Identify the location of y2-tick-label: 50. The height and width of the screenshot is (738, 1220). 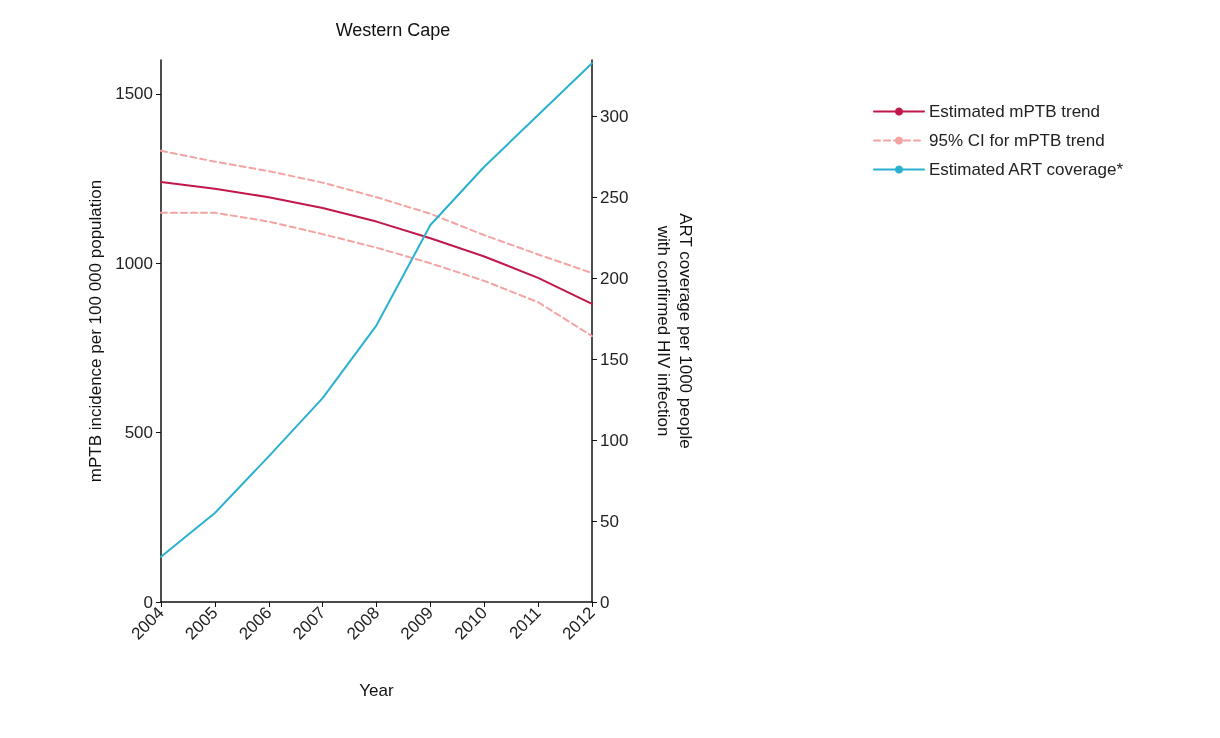
(609, 521).